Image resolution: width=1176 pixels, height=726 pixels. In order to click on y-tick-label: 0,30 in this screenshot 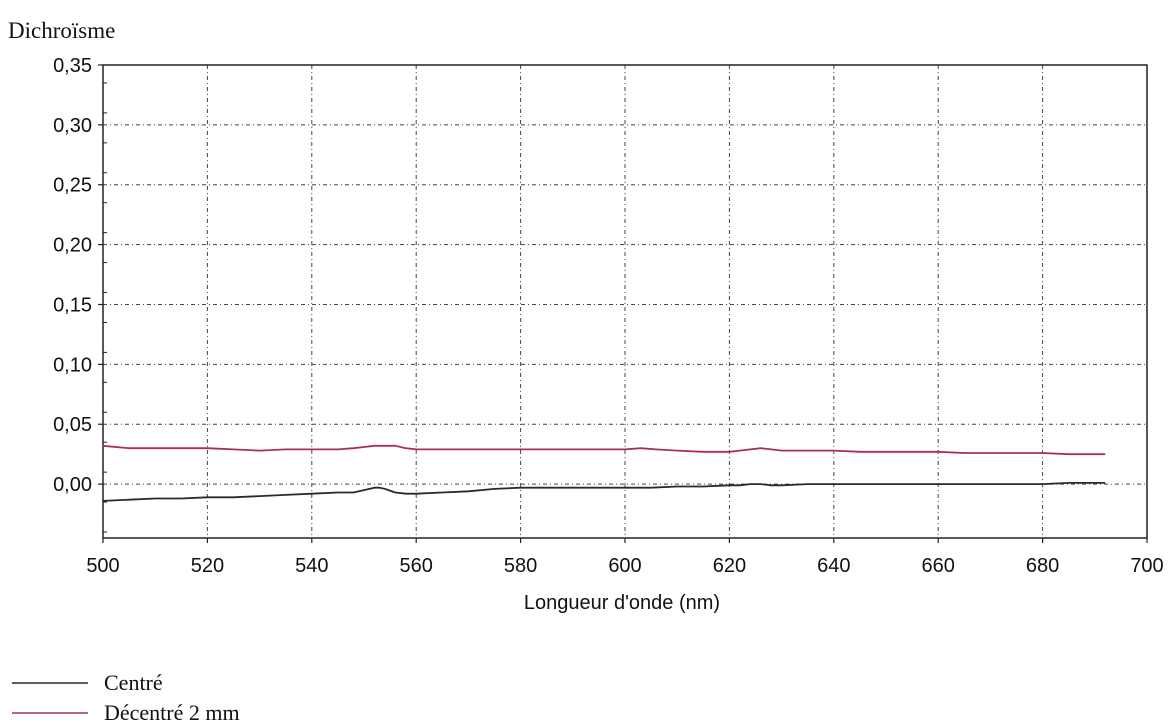, I will do `click(72, 126)`.